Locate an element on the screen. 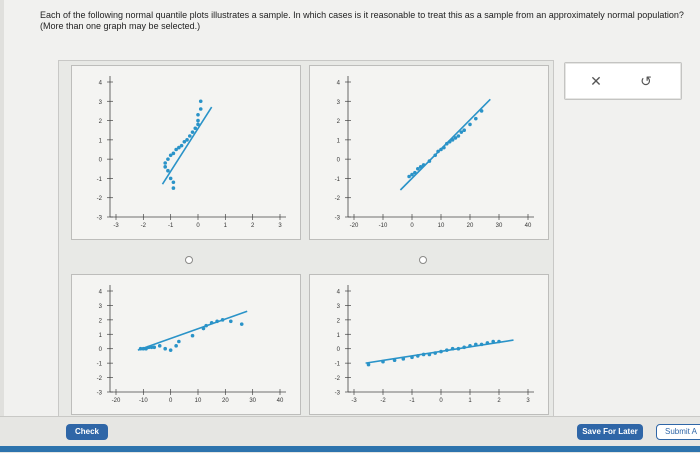  close-icon: ✕ is located at coordinates (596, 81).